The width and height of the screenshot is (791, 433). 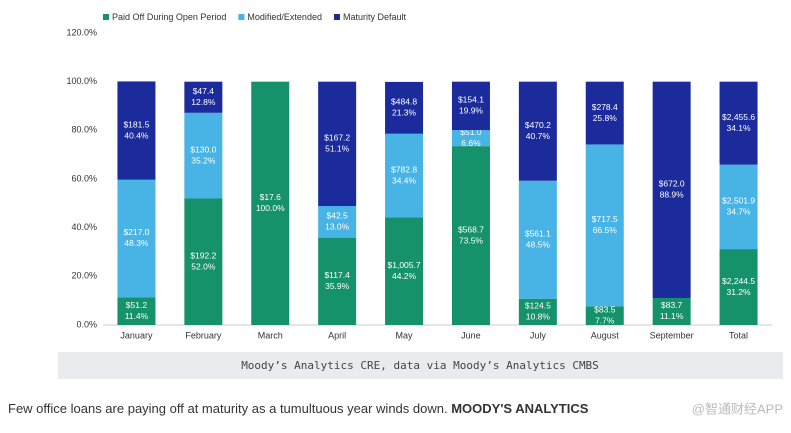 I want to click on y-tick-label: 0.0%, so click(x=86, y=324).